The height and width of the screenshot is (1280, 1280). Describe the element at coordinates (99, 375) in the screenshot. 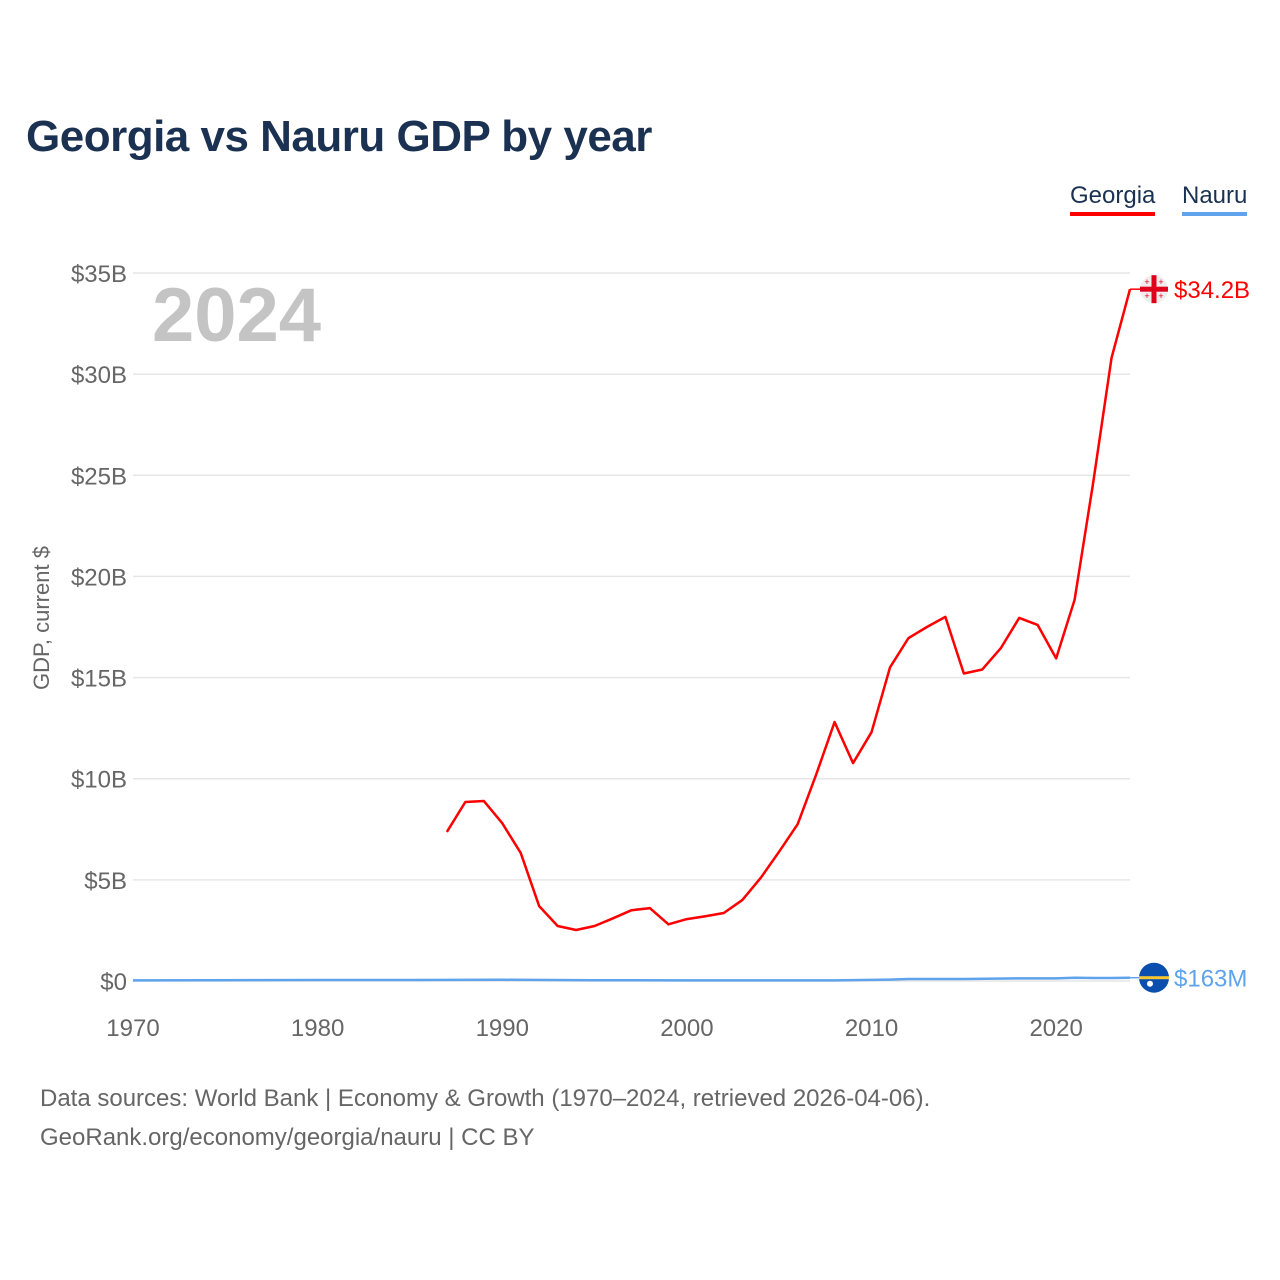

I see `y-tick-label: $30B` at that location.